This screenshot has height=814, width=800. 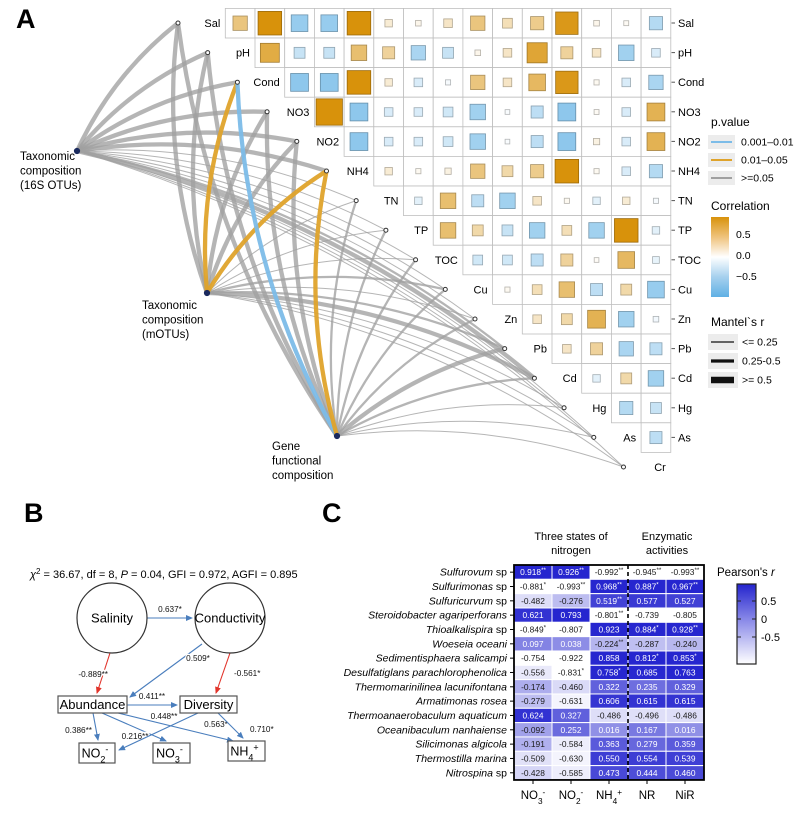 I want to click on corr-square-Hg-As, so click(x=626, y=407).